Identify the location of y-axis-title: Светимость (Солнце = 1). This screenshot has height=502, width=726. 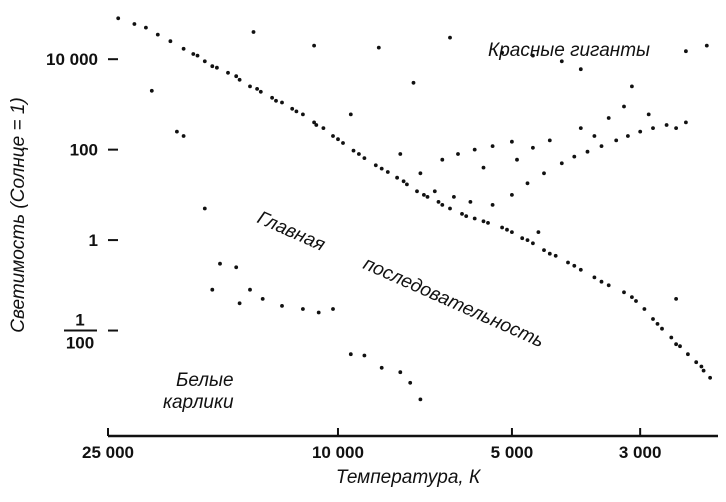
(18, 215).